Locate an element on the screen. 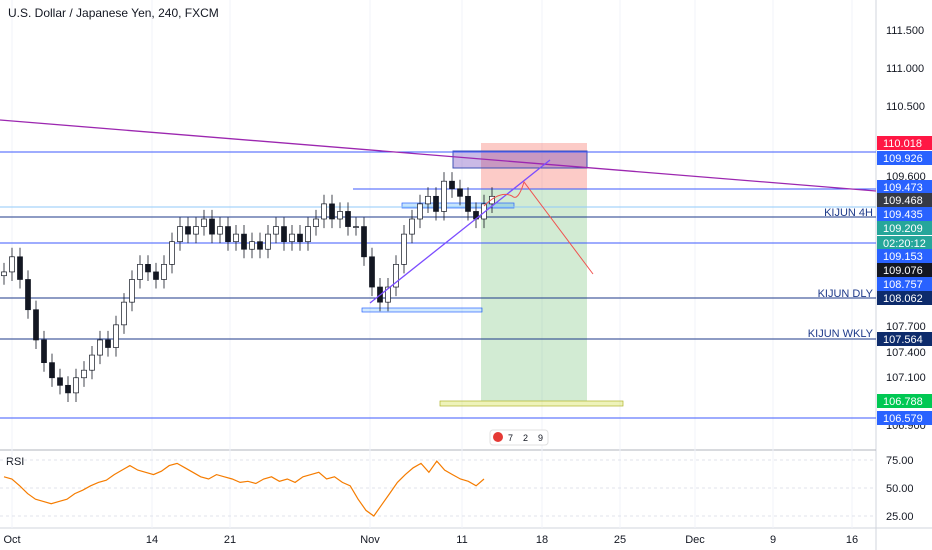  ascending-trendline is located at coordinates (460, 231).